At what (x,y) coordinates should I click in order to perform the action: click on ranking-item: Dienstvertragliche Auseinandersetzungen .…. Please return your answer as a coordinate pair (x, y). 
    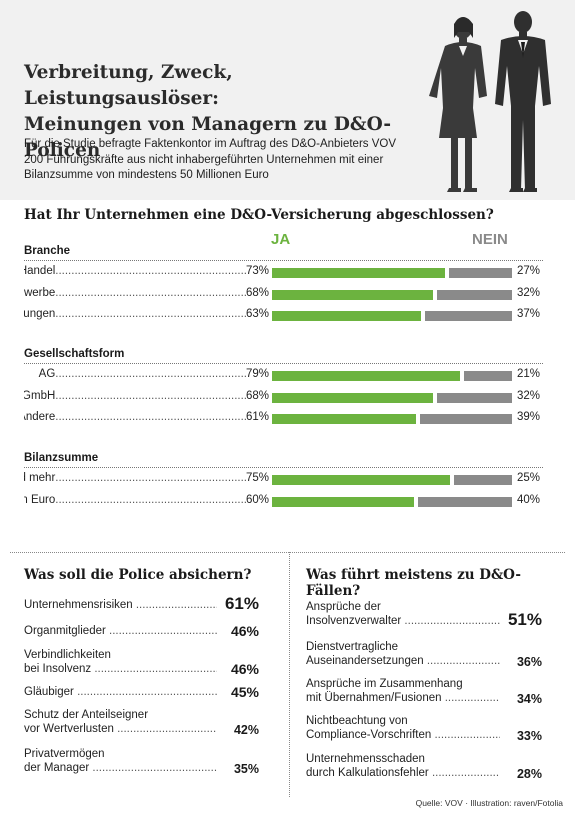
    Looking at the image, I should click on (403, 654).